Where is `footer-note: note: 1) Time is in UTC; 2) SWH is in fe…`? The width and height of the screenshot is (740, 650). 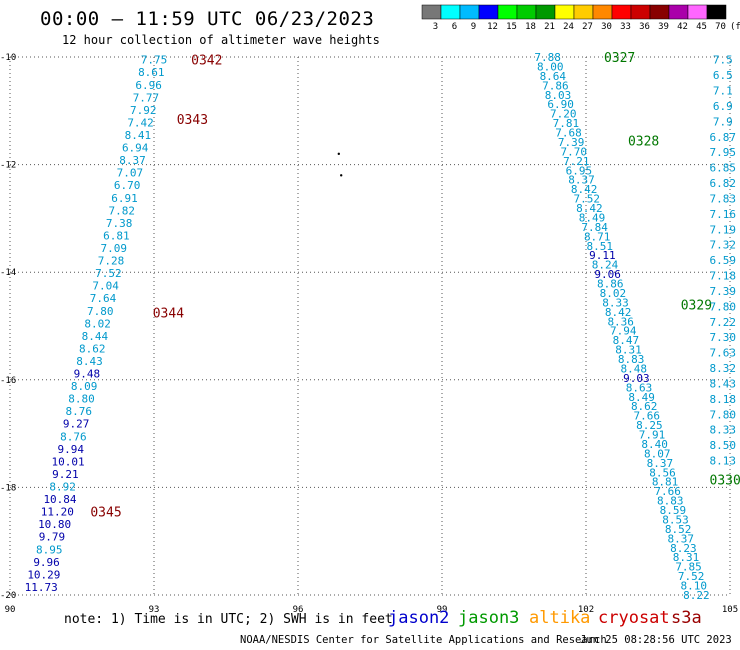 footer-note: note: 1) Time is in UTC; 2) SWH is in fe… is located at coordinates (228, 619).